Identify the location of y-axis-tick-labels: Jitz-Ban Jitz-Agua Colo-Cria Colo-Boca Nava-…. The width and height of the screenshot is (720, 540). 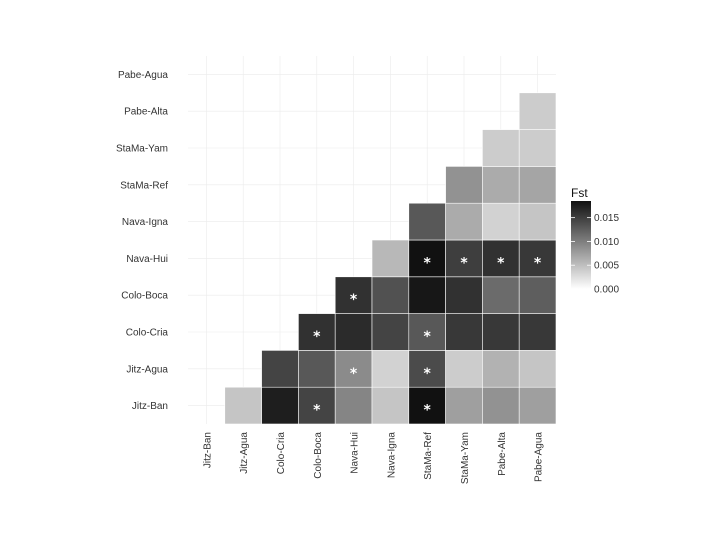
(142, 241).